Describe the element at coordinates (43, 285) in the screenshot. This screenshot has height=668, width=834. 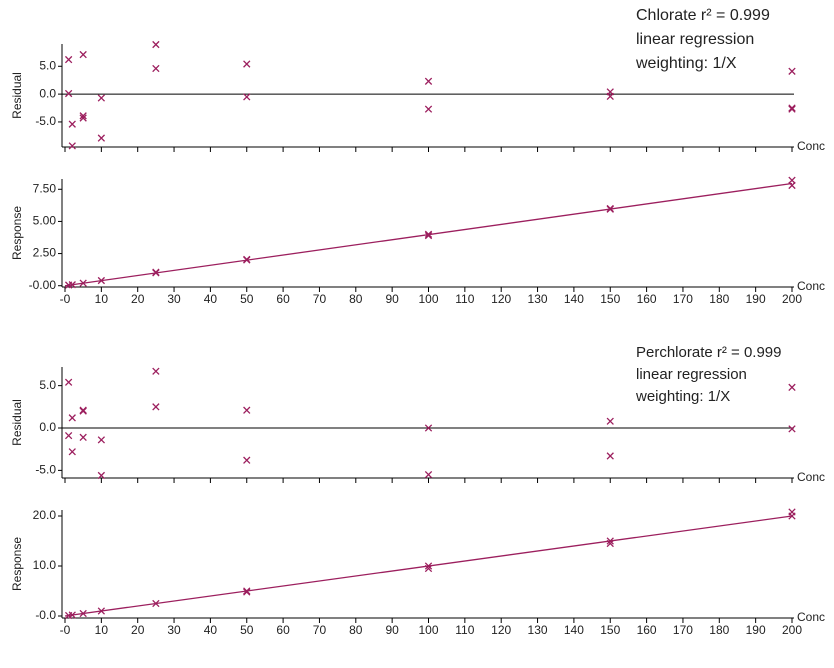
I see `y-tick-label: -0.00` at that location.